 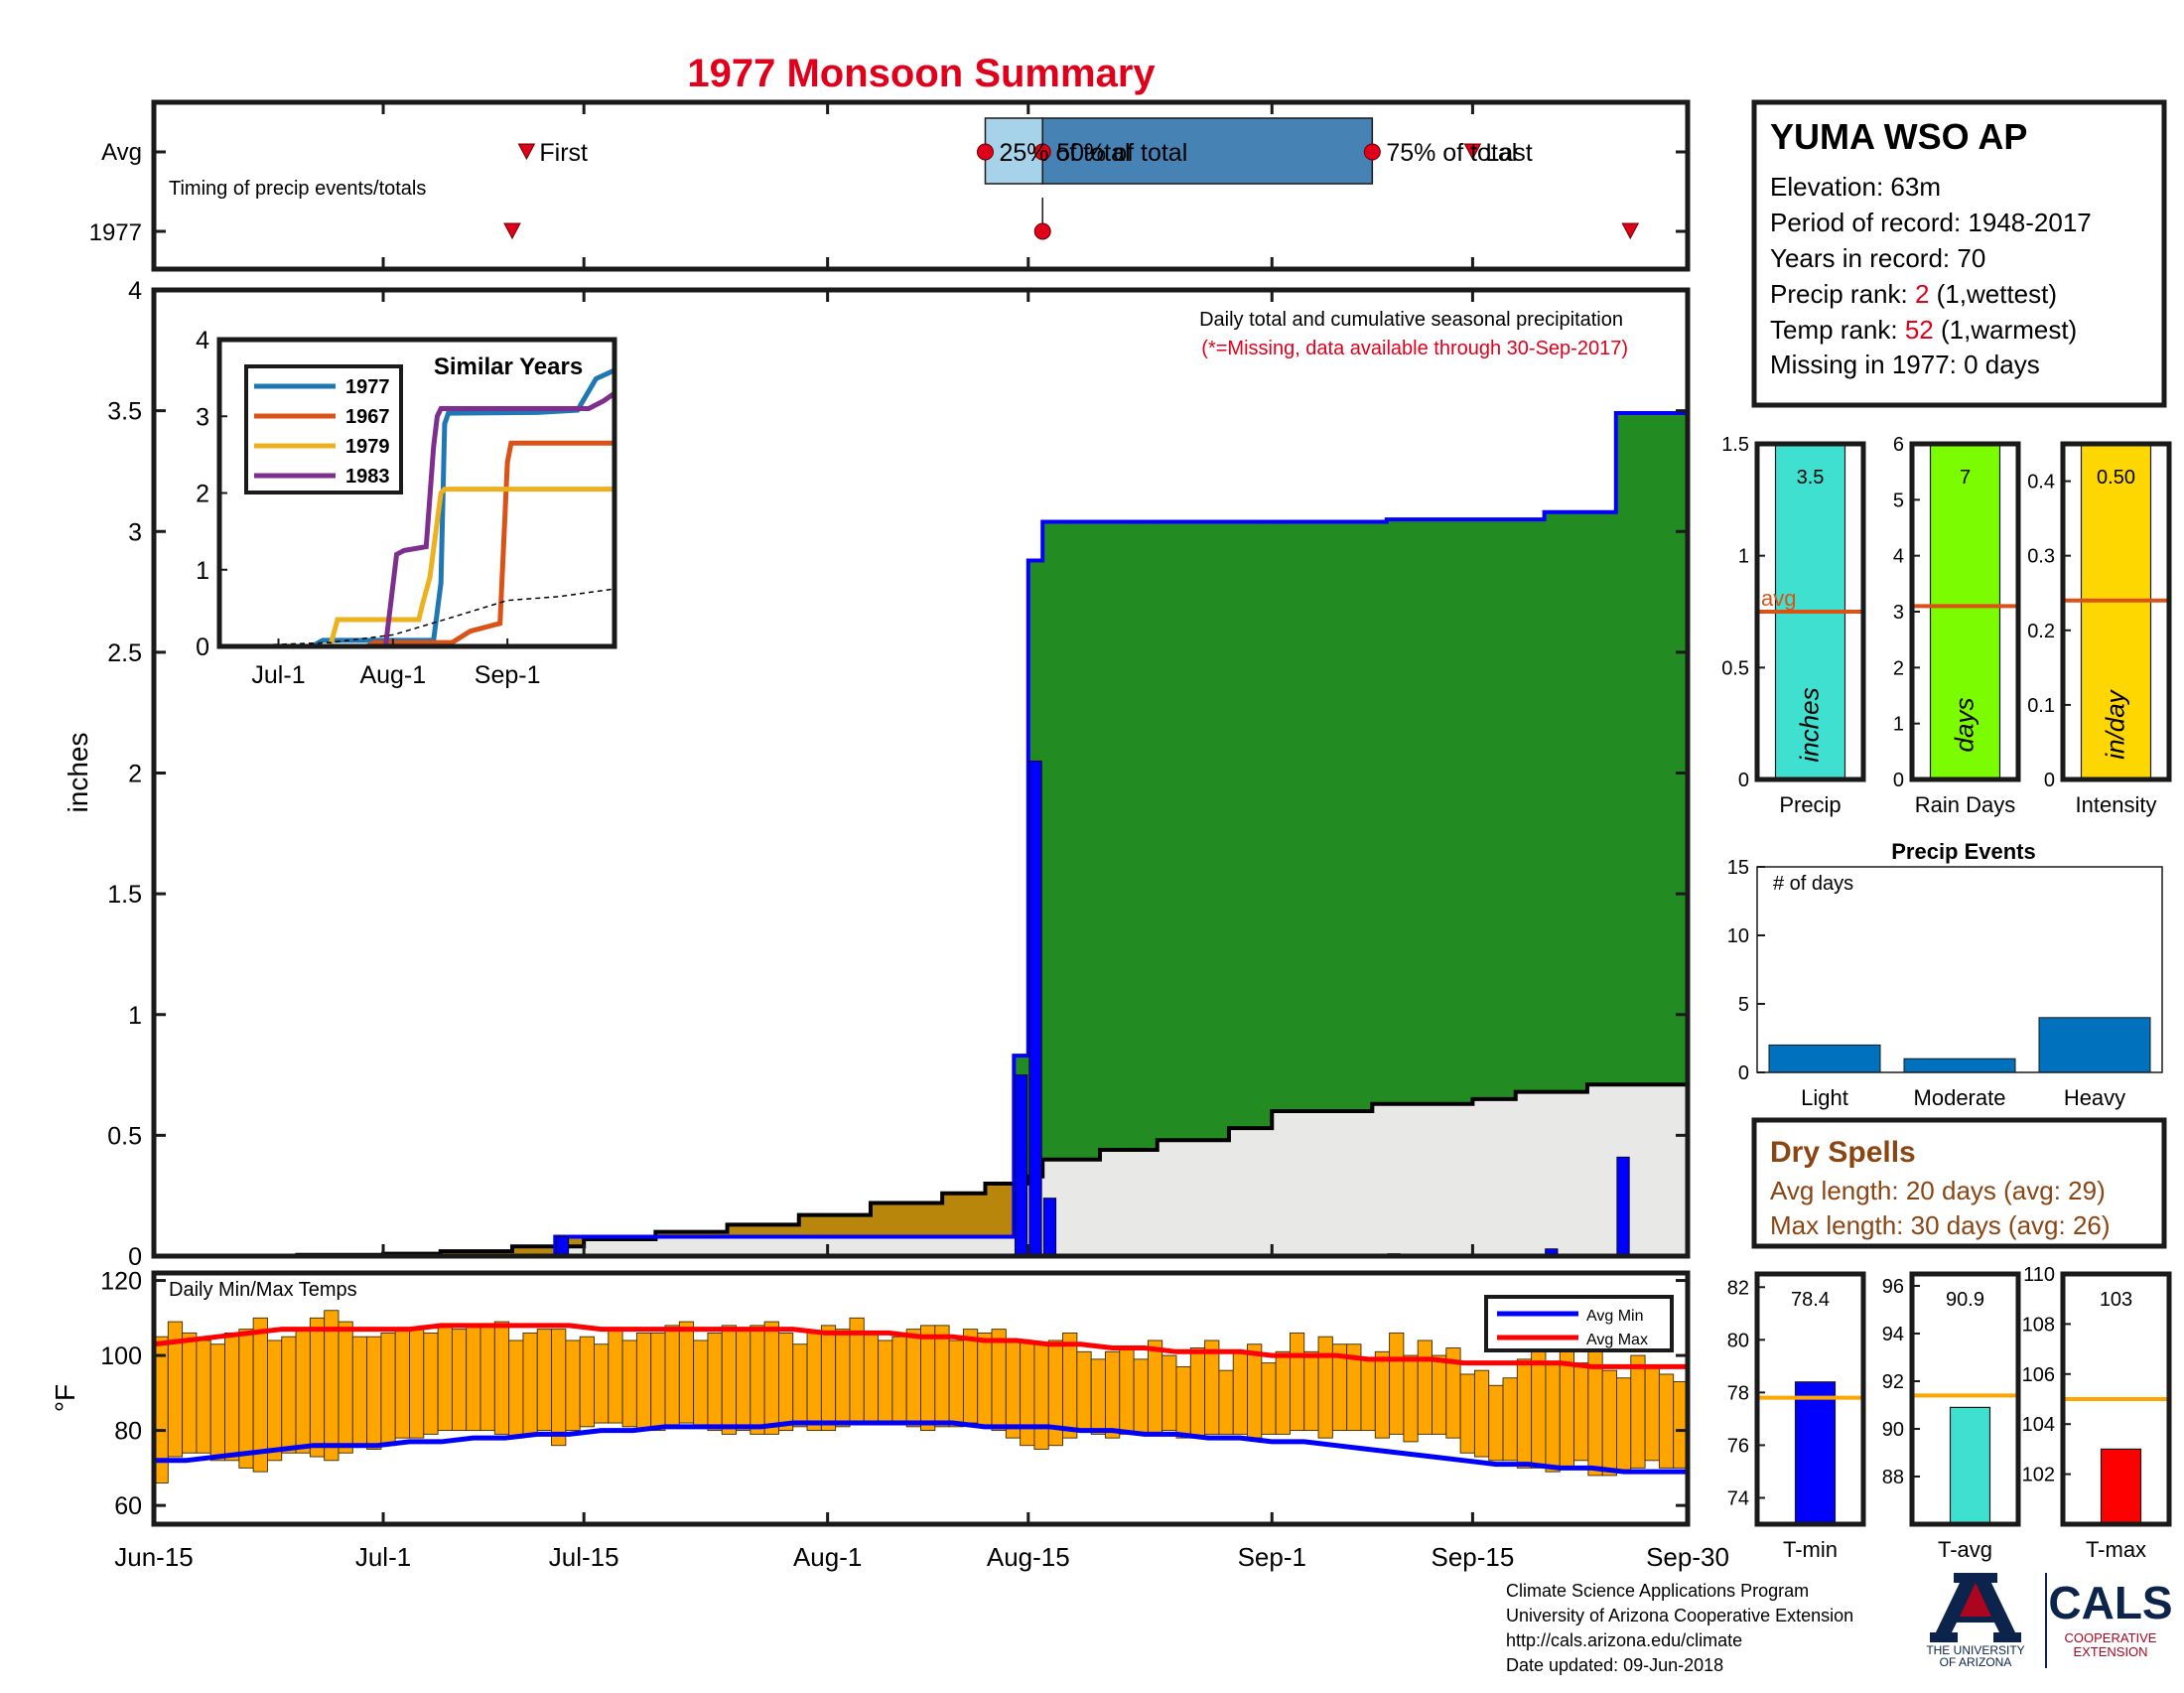 I want to click on temp-avg-min-line, so click(x=921, y=1447).